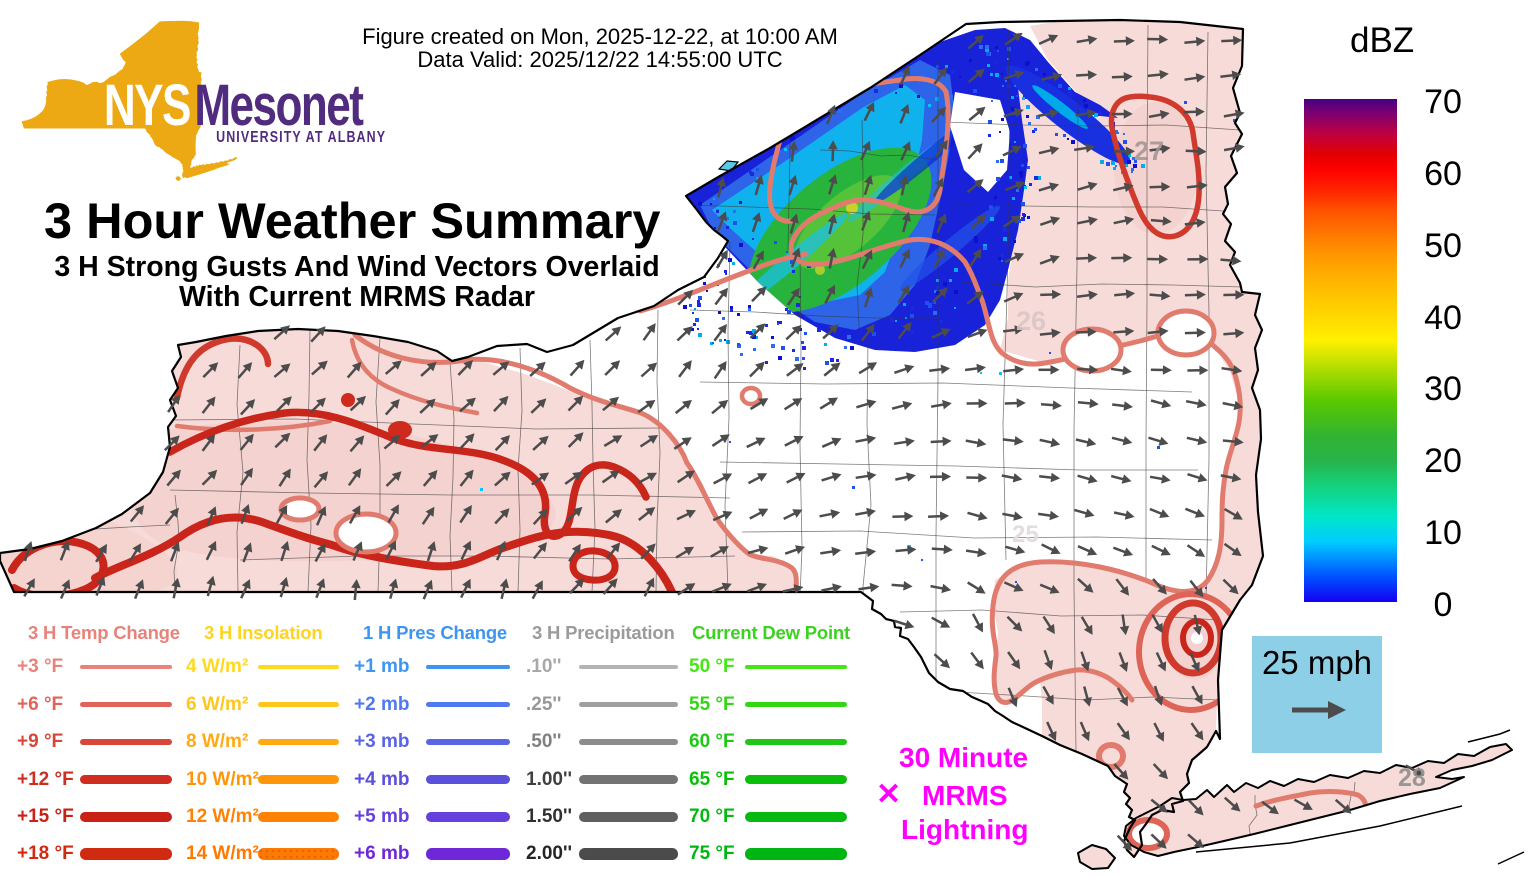 Image resolution: width=1536 pixels, height=876 pixels. Describe the element at coordinates (1031, 321) in the screenshot. I see `svg-text: 26` at that location.